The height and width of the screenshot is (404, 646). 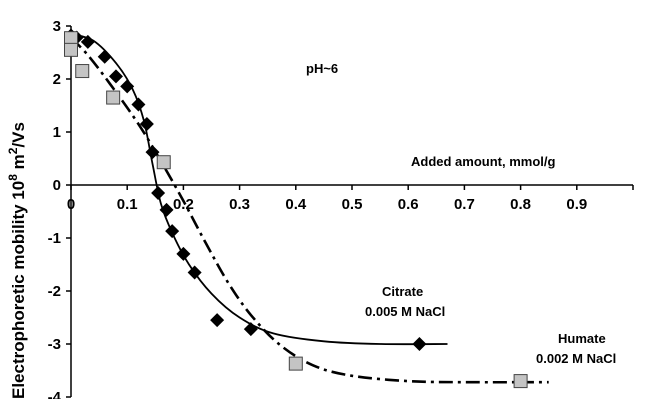 What do you see at coordinates (13, 150) in the screenshot?
I see `y-axis-label-unit-exponent: 2` at bounding box center [13, 150].